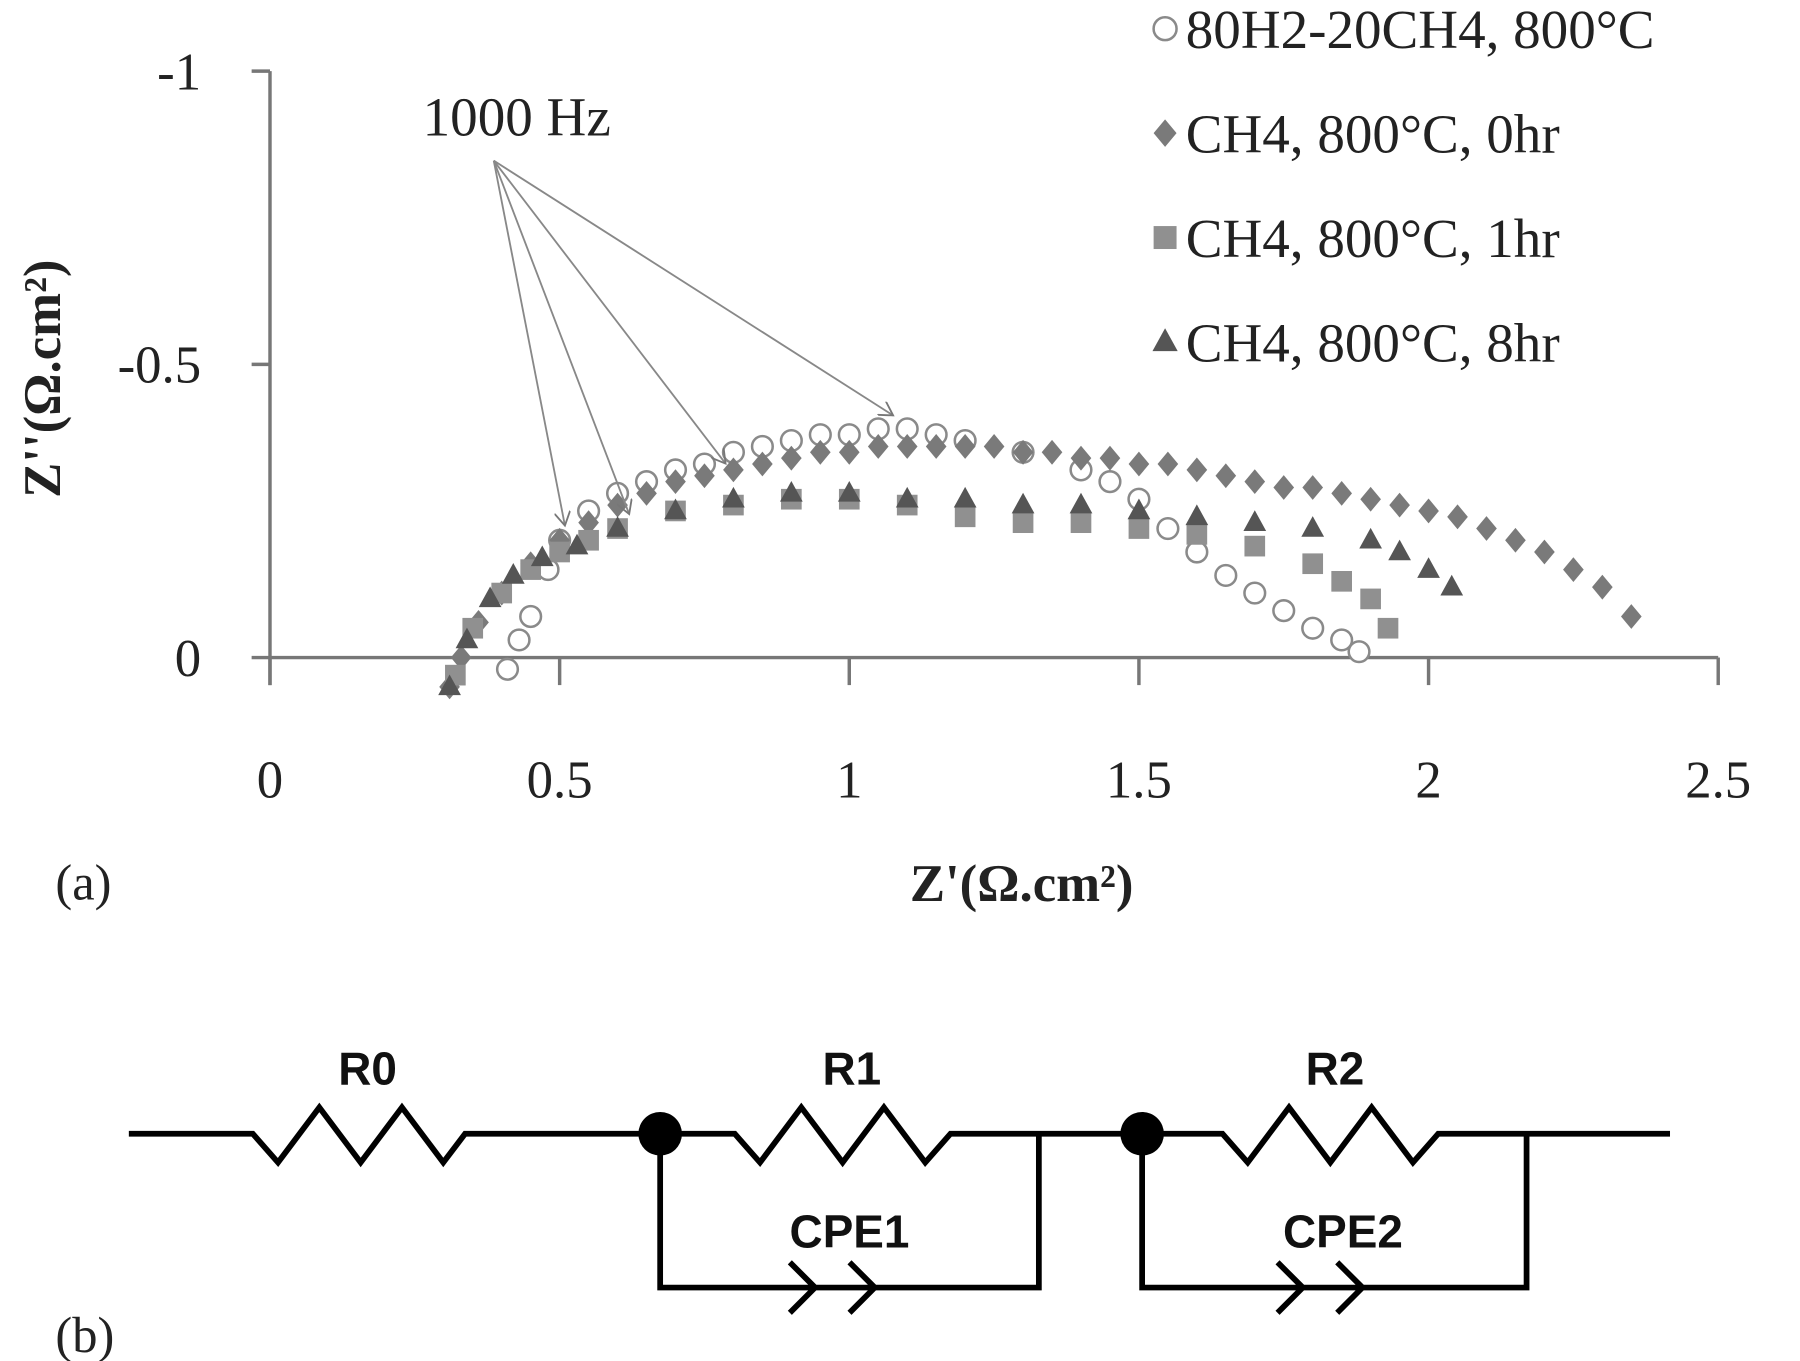 Image resolution: width=1800 pixels, height=1361 pixels. I want to click on circuit-label: CPE1, so click(850, 1231).